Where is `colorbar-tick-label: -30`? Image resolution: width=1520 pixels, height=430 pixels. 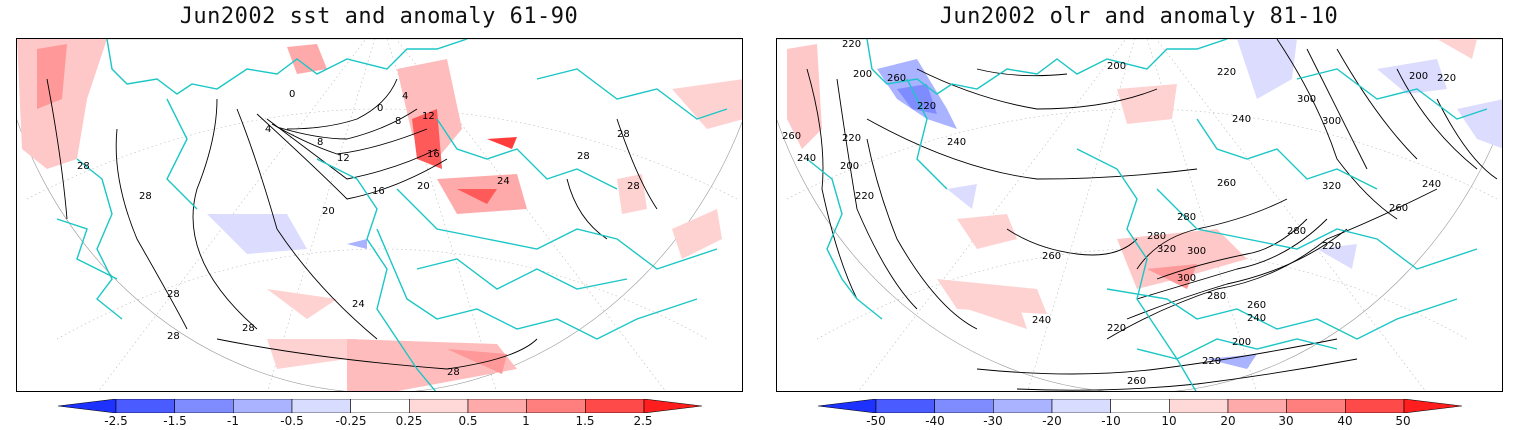 colorbar-tick-label: -30 is located at coordinates (993, 421).